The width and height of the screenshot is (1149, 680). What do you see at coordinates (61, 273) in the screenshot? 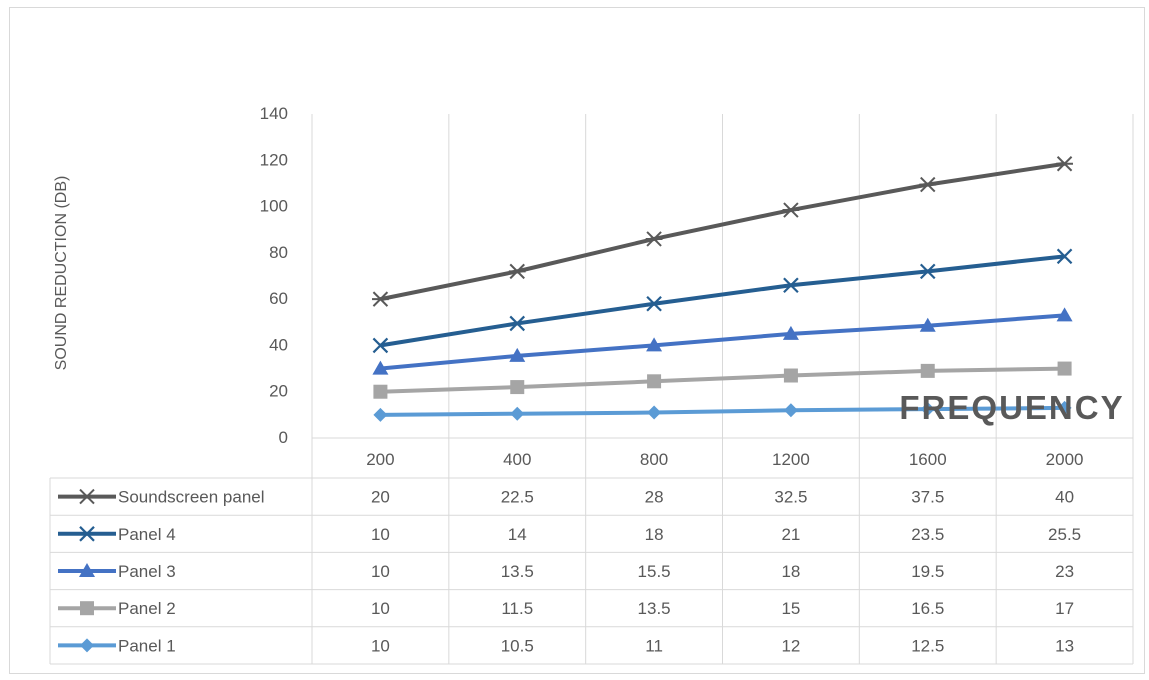
I see `y-axis-title: SOUND REDUCTION (DB)` at bounding box center [61, 273].